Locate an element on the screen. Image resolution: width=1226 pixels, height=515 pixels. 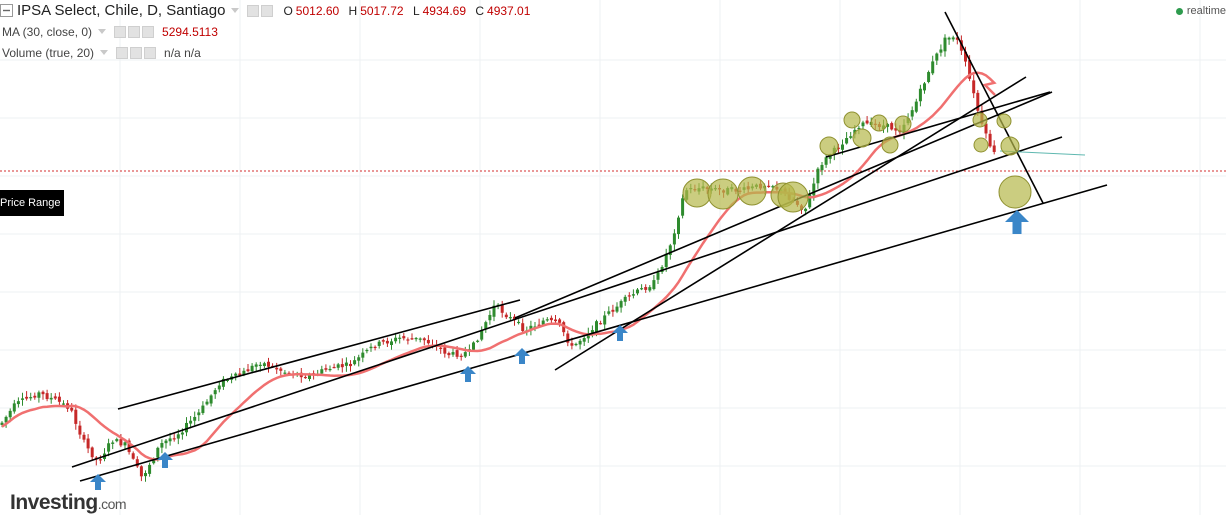
volume-chevron-icon is located at coordinates (104, 52).